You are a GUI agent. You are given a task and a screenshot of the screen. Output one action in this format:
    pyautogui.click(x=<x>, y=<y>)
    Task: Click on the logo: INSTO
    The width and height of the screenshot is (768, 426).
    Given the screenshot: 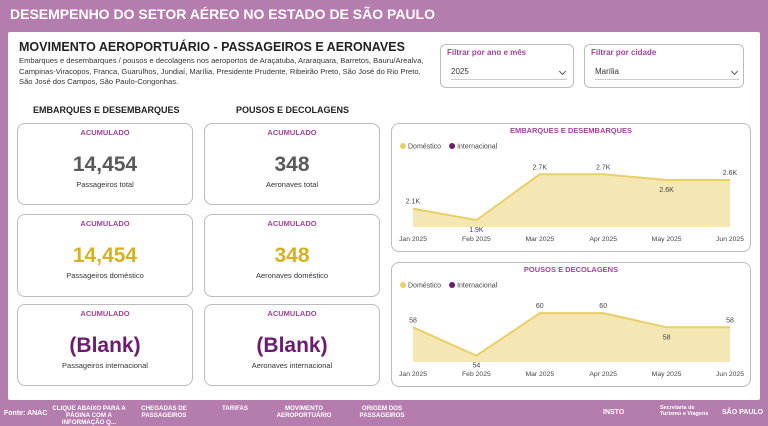 What is the action you would take?
    pyautogui.click(x=614, y=412)
    